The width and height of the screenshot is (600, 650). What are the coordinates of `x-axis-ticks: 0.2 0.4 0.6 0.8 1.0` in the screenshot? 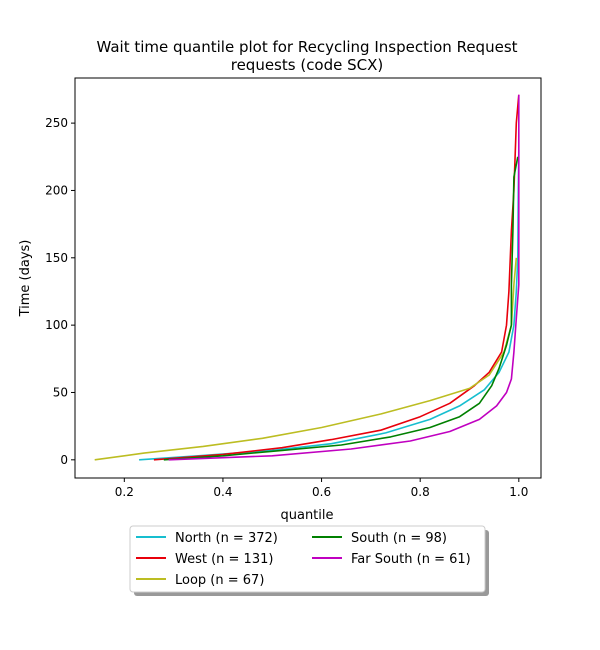 It's located at (321, 488).